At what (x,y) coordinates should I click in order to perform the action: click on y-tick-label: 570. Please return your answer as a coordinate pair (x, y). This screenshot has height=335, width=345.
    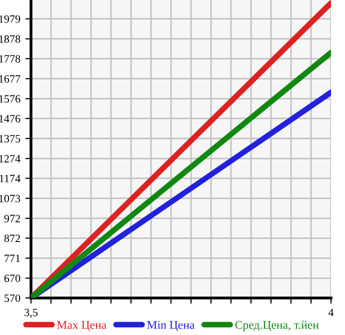
    Looking at the image, I should click on (12, 298).